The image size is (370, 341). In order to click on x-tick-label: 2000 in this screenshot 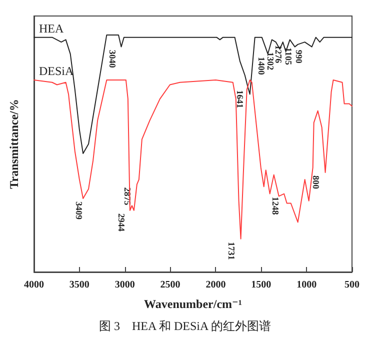, I will do `click(216, 285)`.